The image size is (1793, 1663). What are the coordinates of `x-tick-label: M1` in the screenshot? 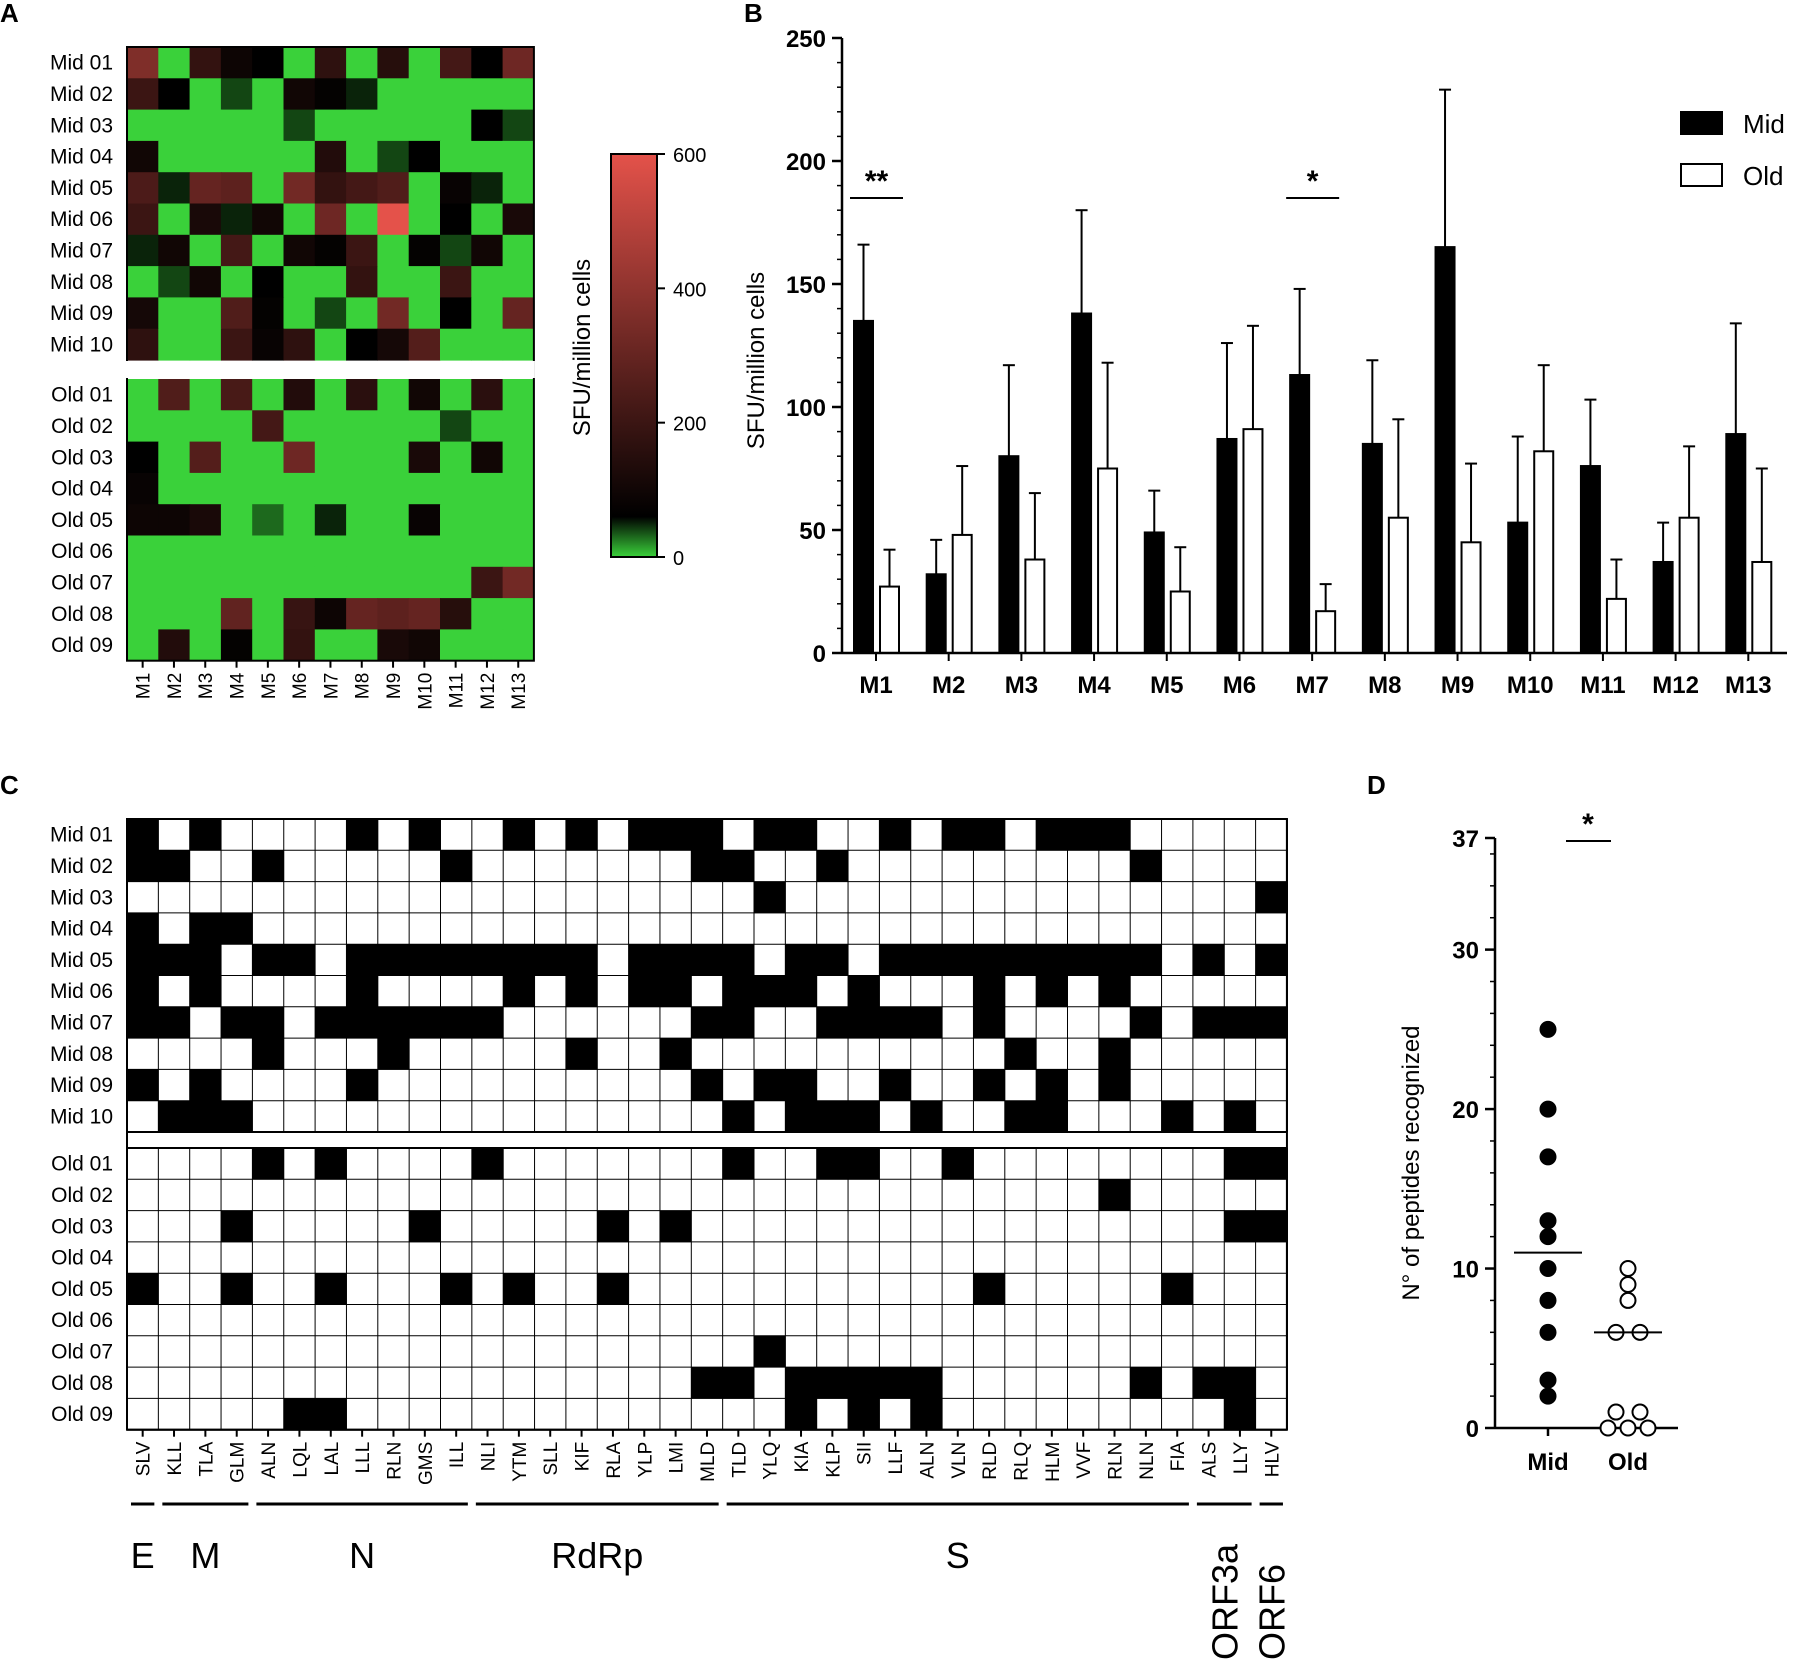 It's located at (875, 685).